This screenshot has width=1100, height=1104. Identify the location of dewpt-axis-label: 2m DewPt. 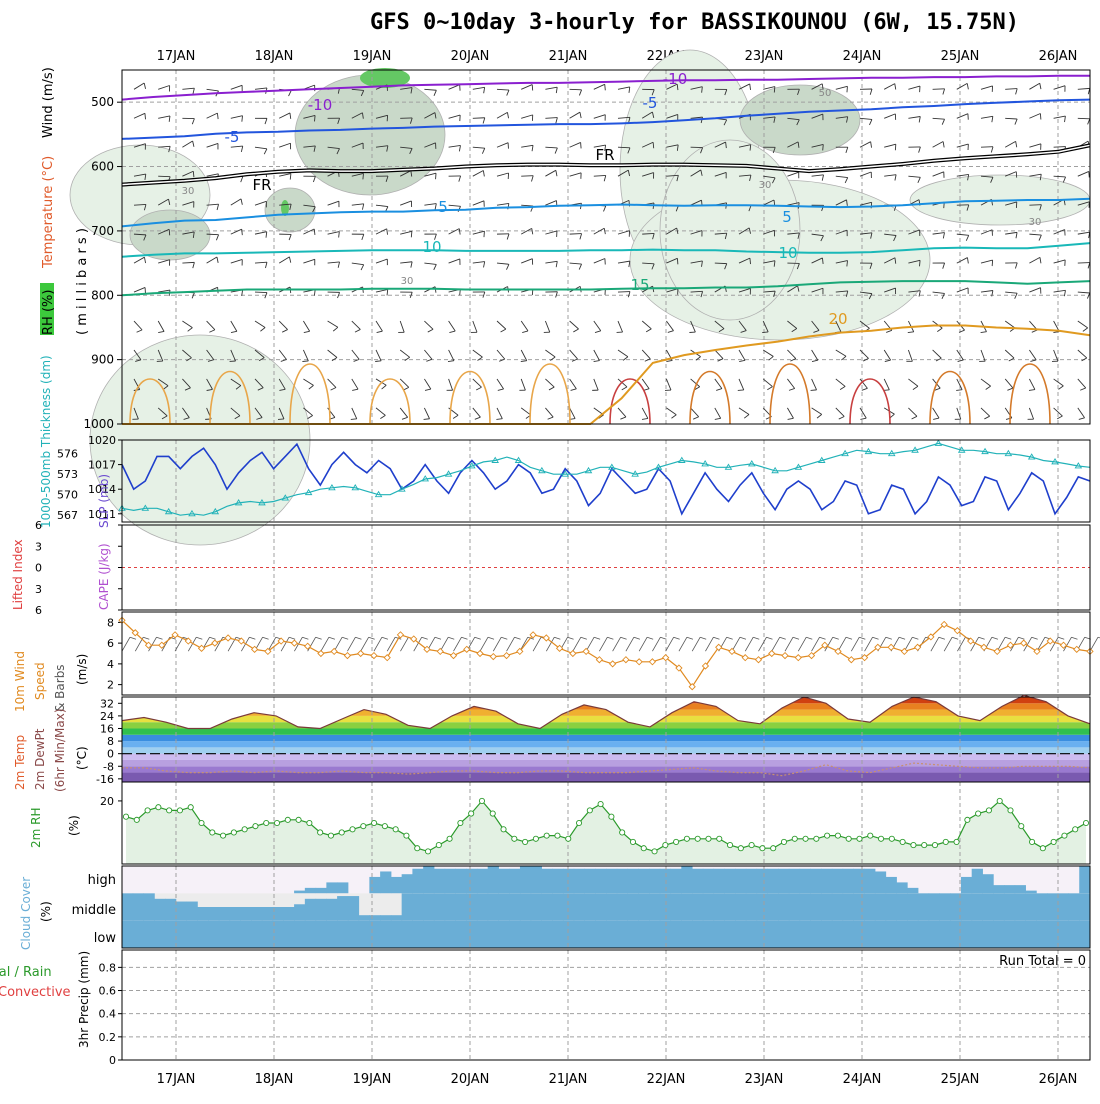
(40, 759).